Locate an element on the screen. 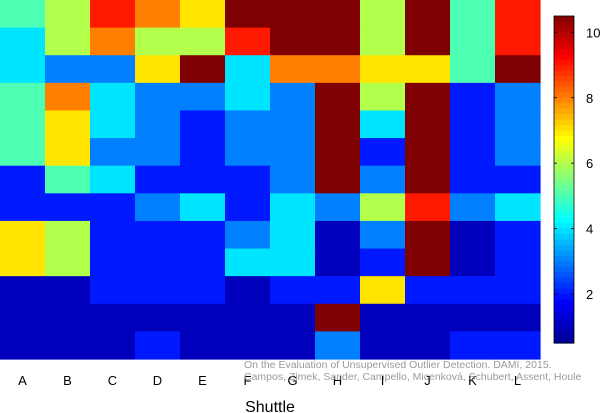 Image resolution: width=605 pixels, height=413 pixels. x-tick-label: K is located at coordinates (472, 380).